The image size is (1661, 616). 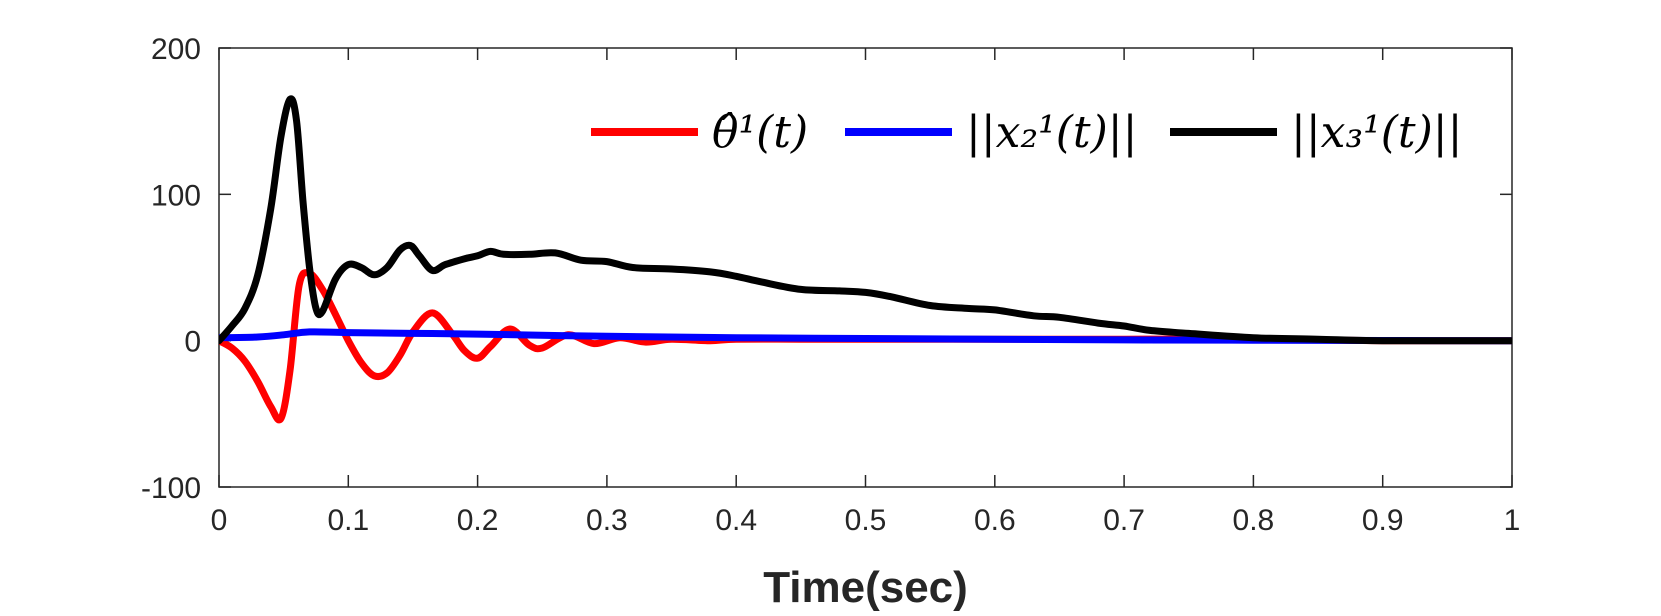 I want to click on y-tick-label: 0, so click(x=192, y=342).